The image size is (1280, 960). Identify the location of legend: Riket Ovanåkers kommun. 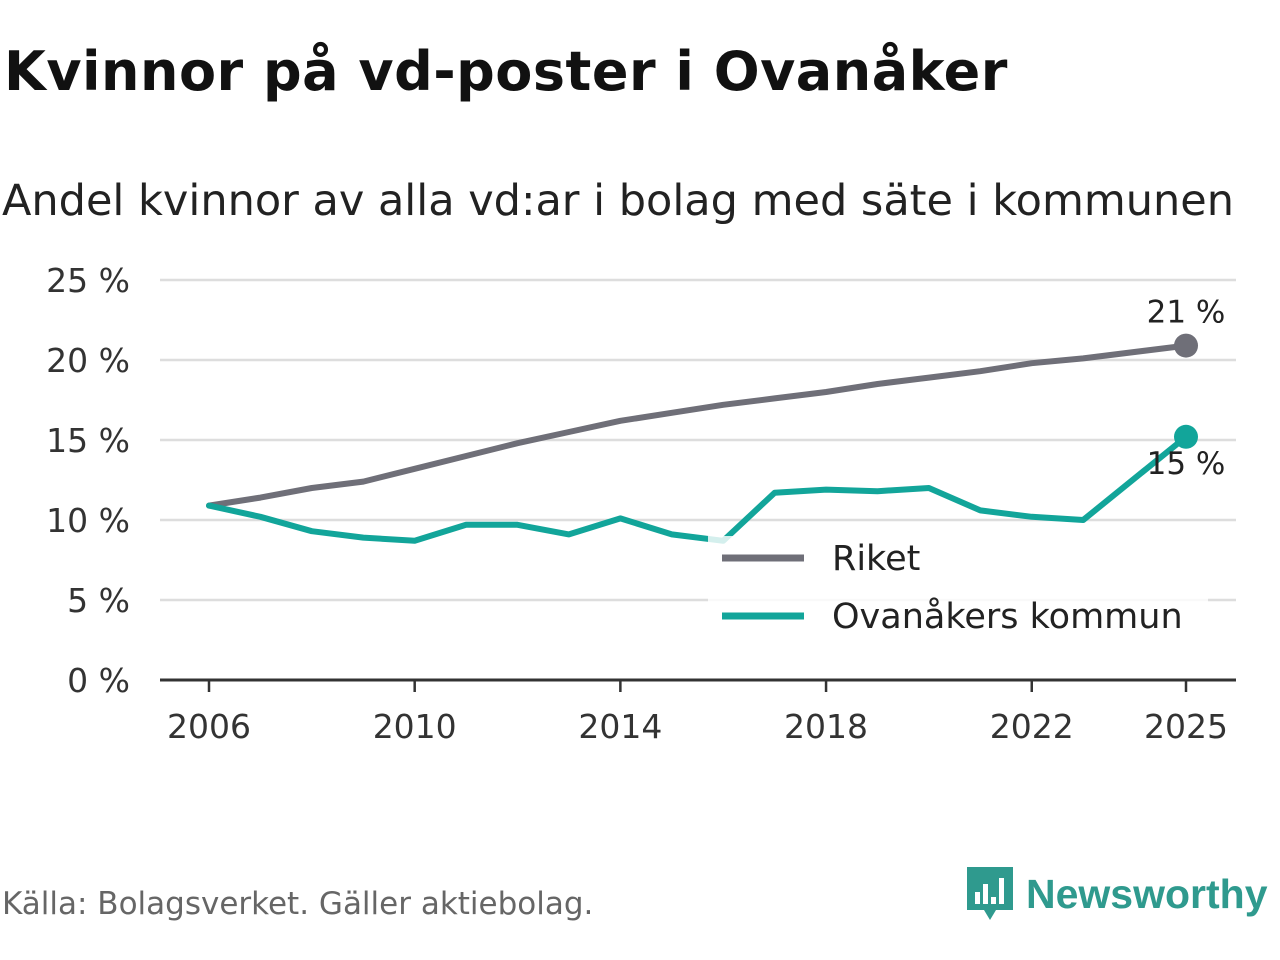
(958, 589).